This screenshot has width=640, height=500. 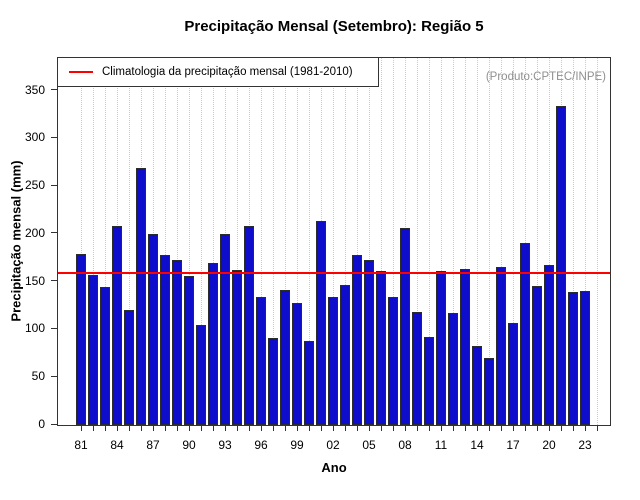 I want to click on x-tick-label: 84, so click(x=117, y=445).